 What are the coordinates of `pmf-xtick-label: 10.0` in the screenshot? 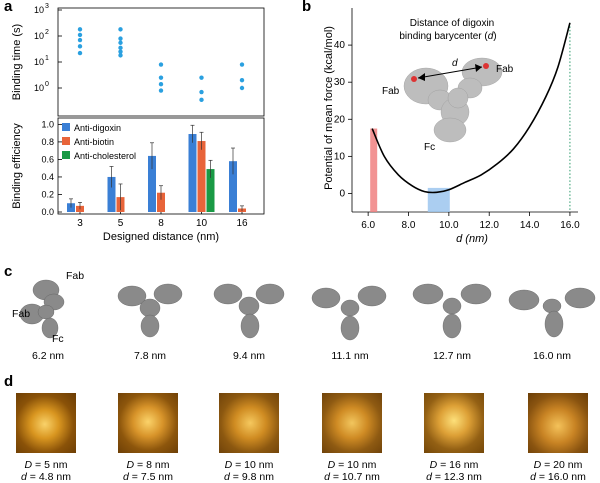 It's located at (449, 225).